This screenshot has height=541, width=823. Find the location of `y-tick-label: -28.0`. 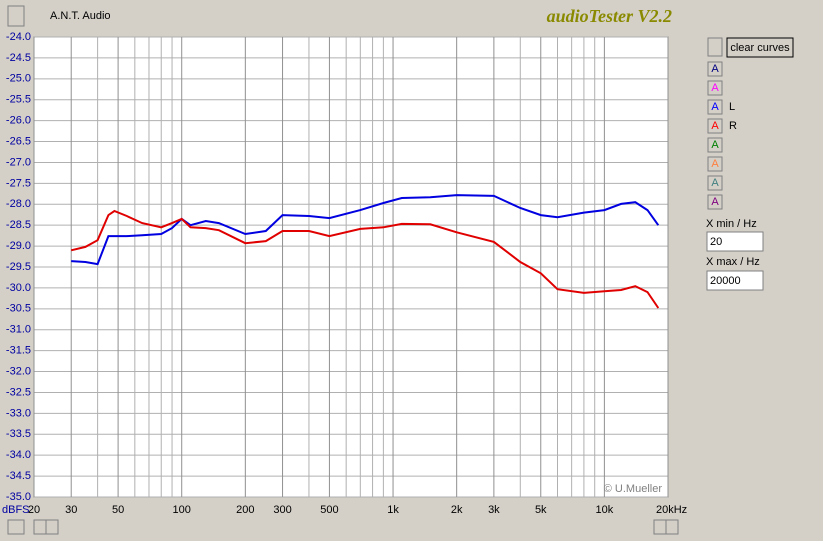

y-tick-label: -28.0 is located at coordinates (18, 204).